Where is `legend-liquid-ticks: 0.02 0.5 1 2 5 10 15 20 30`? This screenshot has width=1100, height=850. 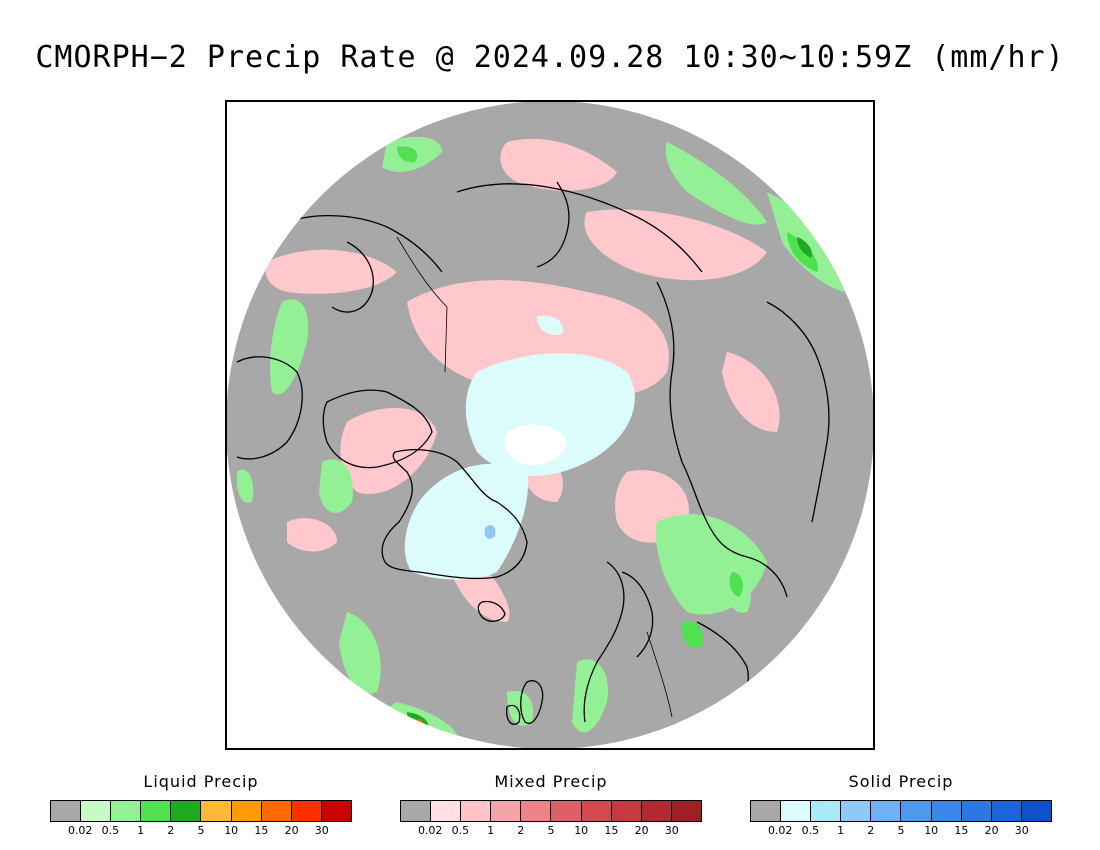
legend-liquid-ticks: 0.02 0.5 1 2 5 10 15 20 30 is located at coordinates (201, 832).